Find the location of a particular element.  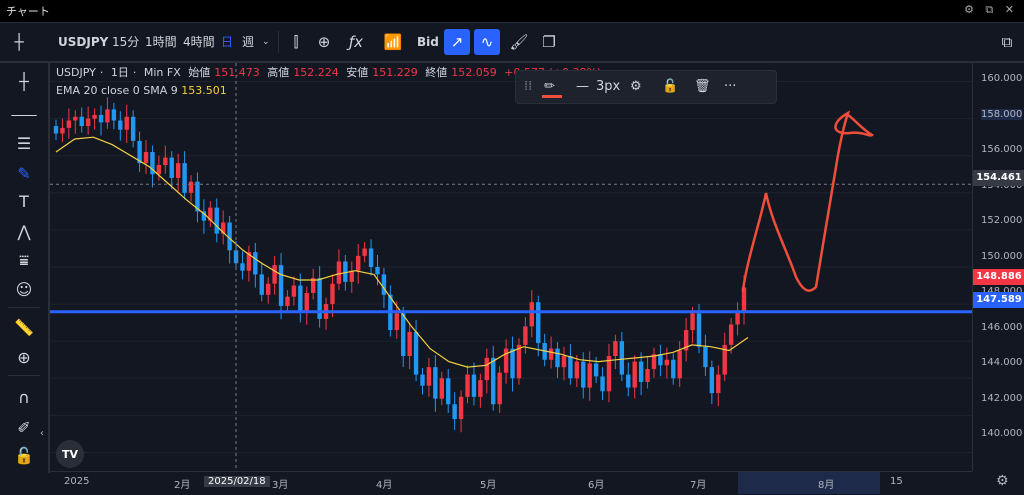

lock-icon: 🔓 is located at coordinates (670, 86).